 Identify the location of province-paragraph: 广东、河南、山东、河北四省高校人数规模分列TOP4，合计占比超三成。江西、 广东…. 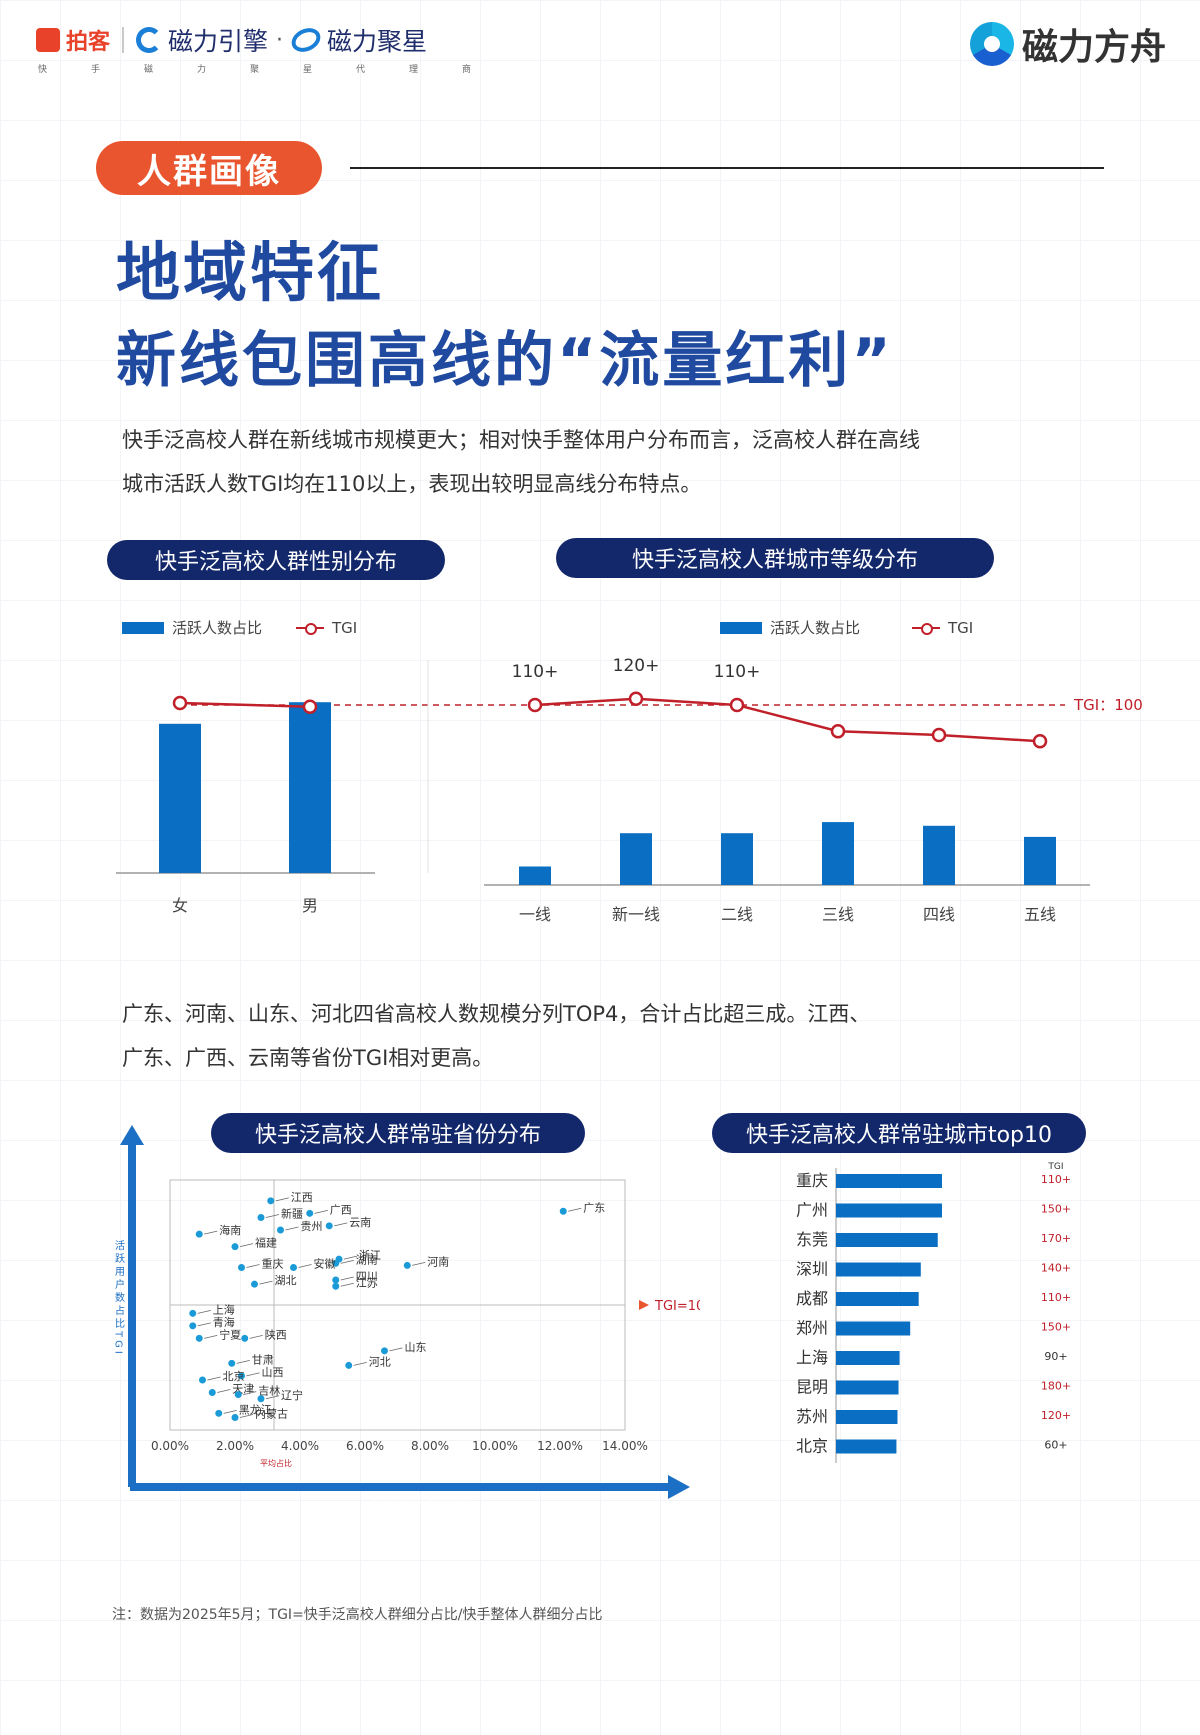
(602, 1036).